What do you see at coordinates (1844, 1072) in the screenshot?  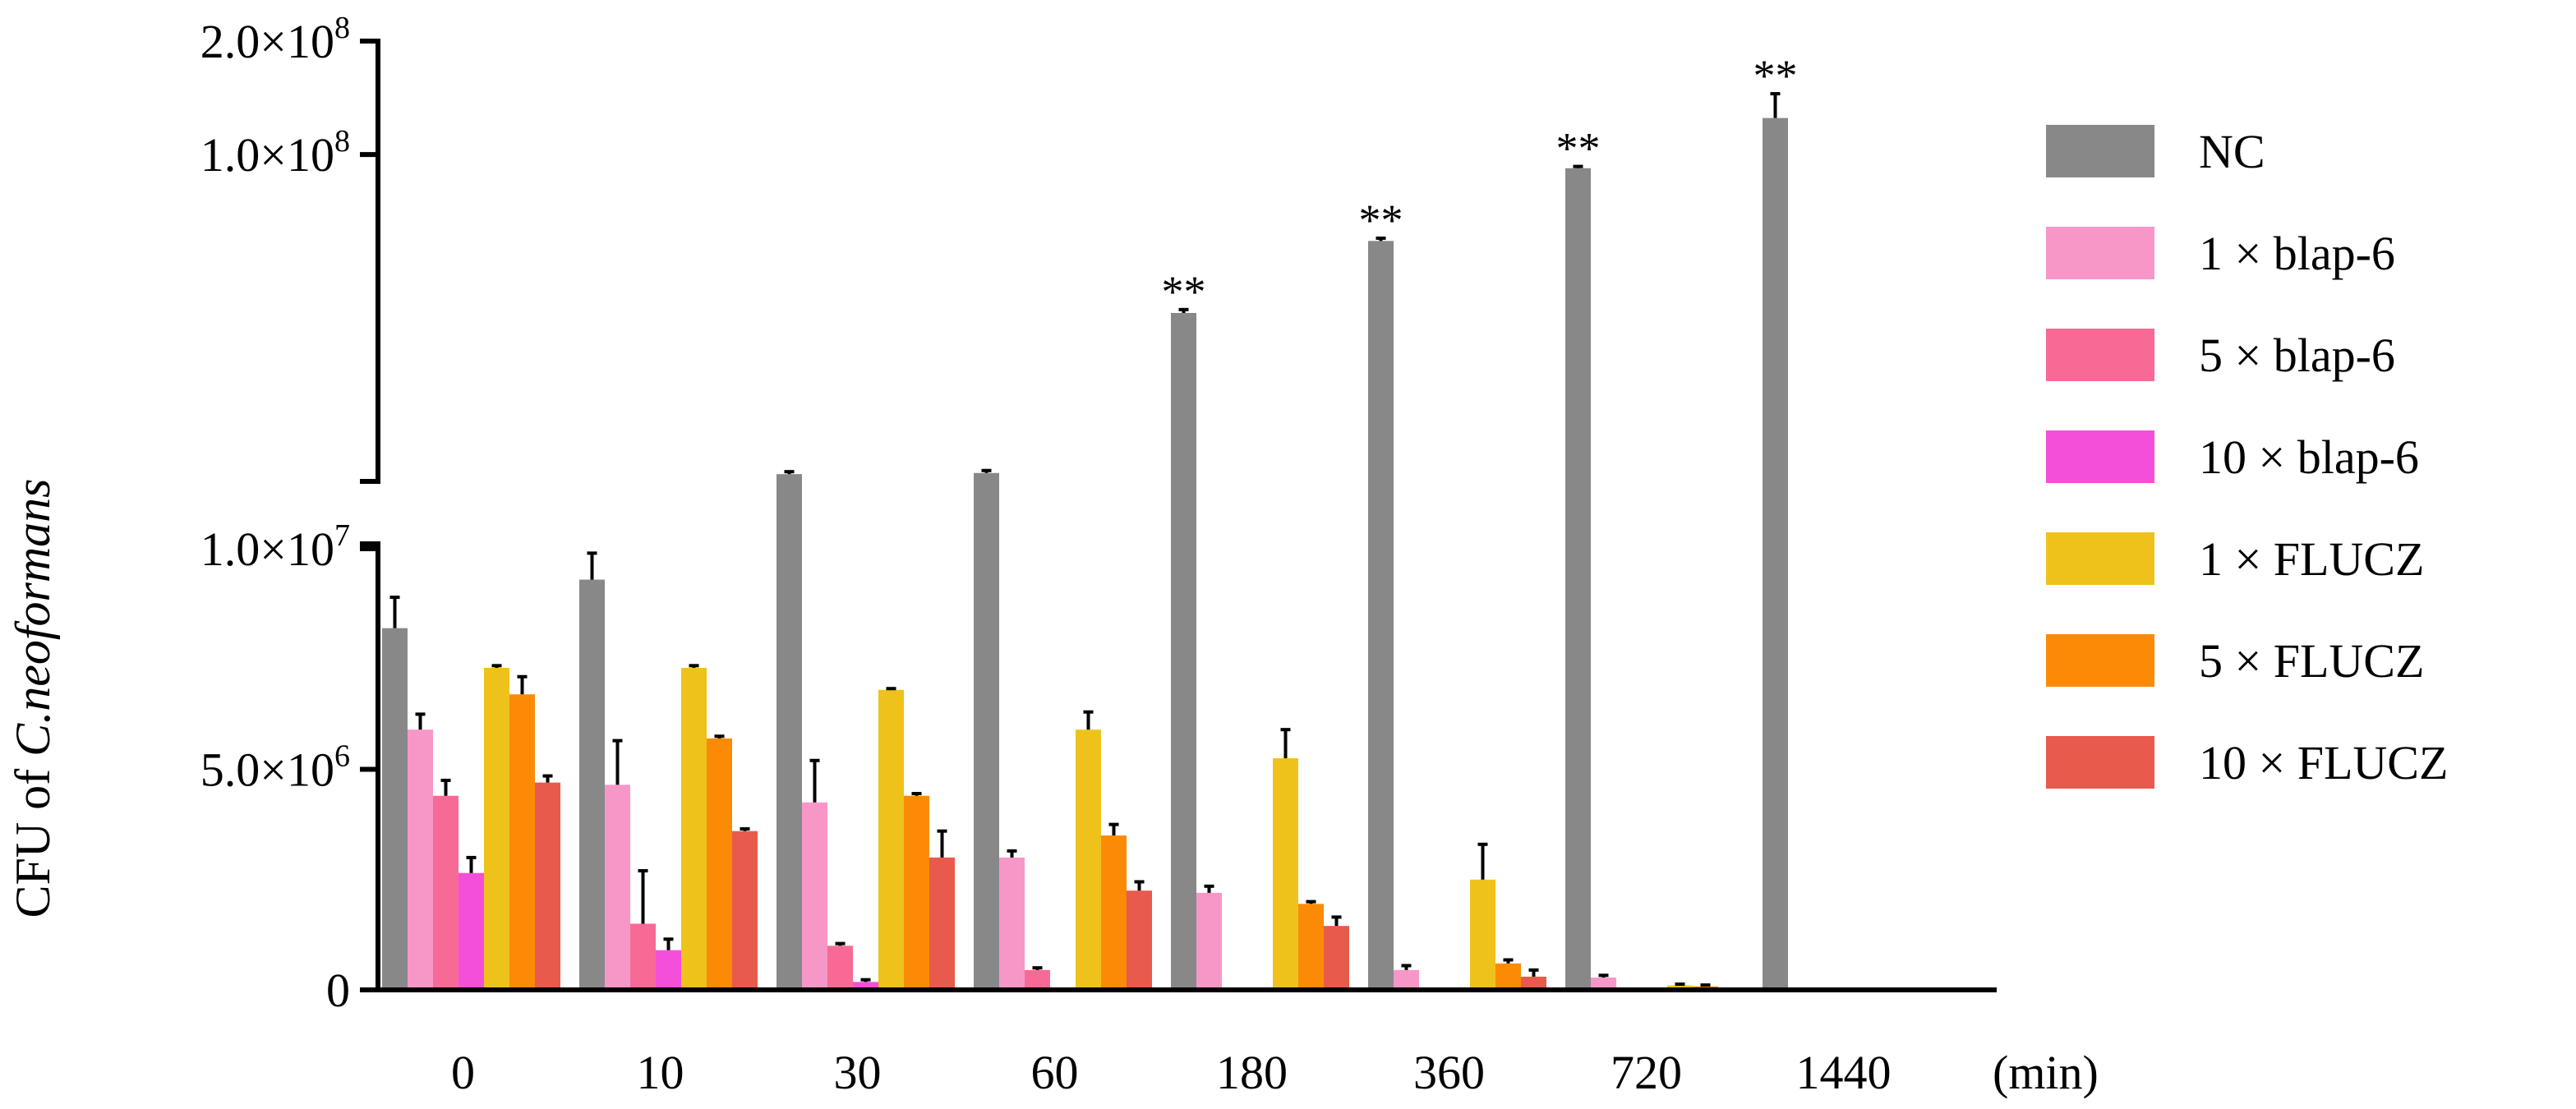 I see `x-tick-label-7: 1440` at bounding box center [1844, 1072].